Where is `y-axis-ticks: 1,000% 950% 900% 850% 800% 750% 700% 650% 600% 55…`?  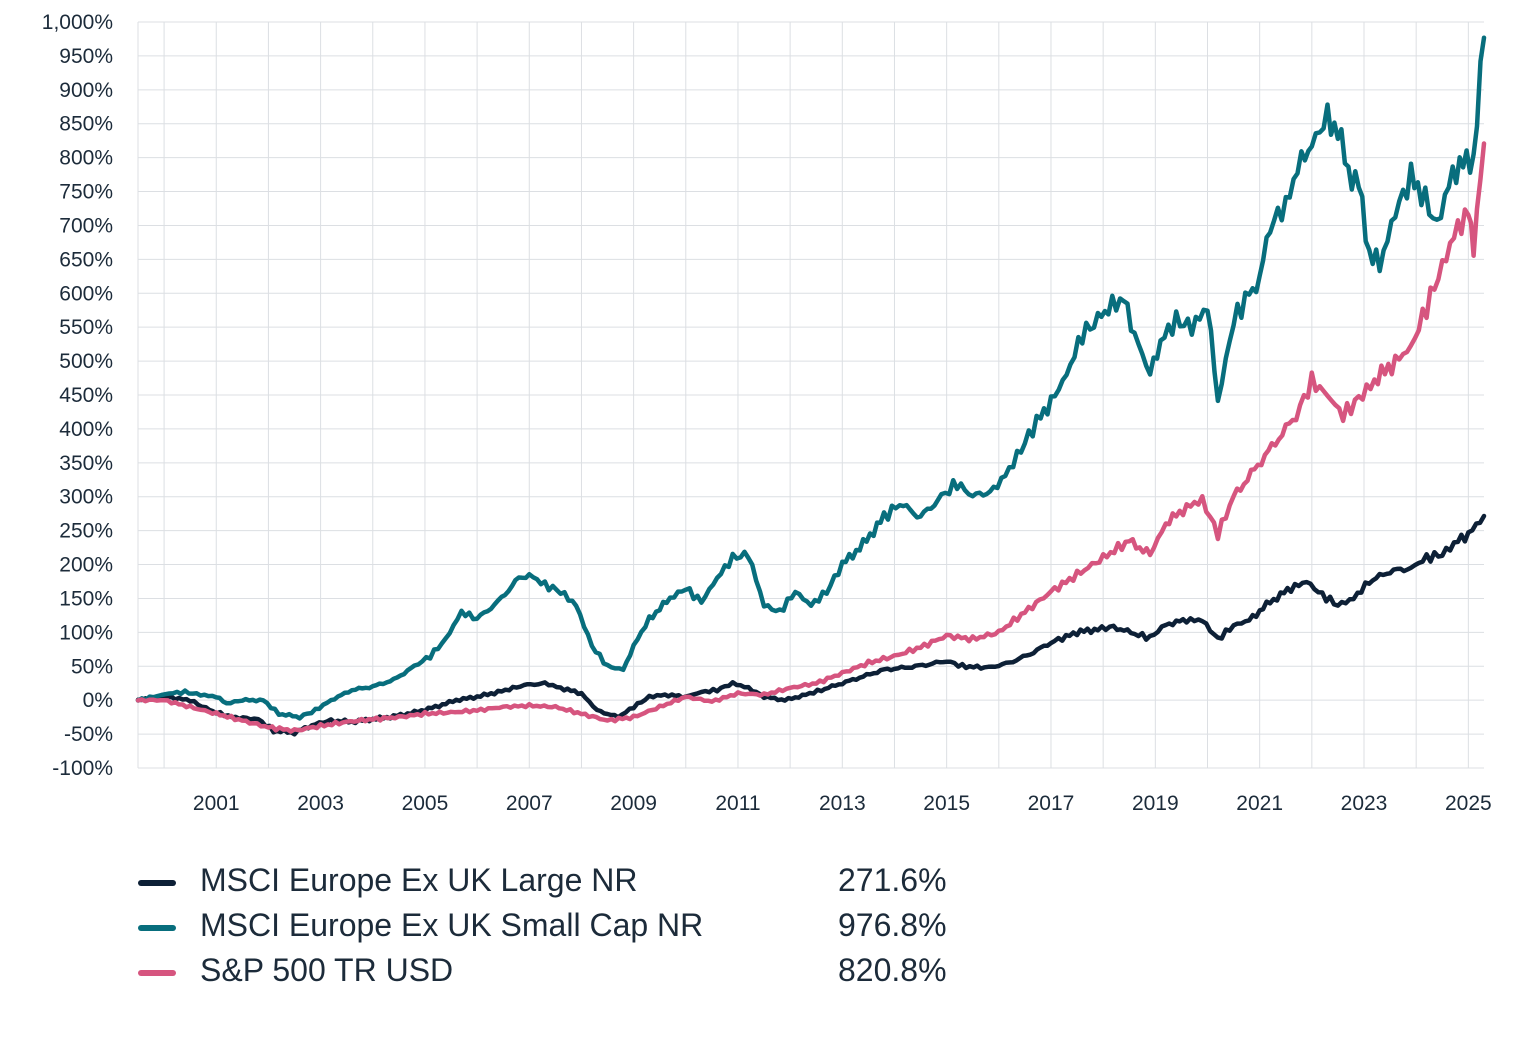
y-axis-ticks: 1,000% 950% 900% 850% 800% 750% 700% 650% 600% 55… is located at coordinates (77, 395).